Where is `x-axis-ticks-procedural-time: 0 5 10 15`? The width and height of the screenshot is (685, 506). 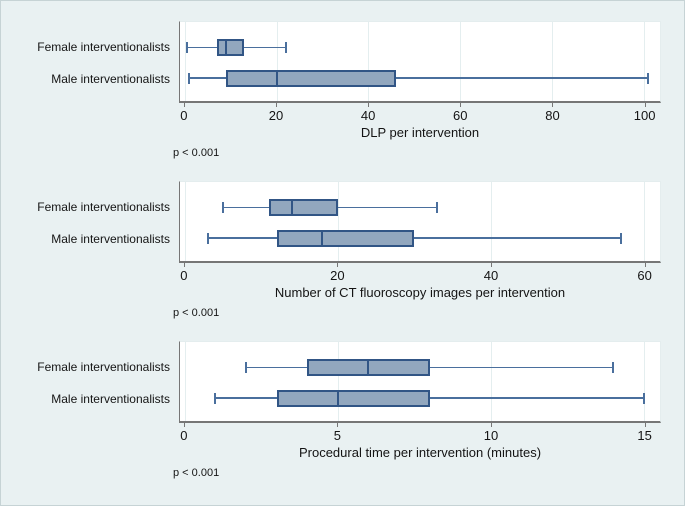 x-axis-ticks-procedural-time: 0 5 10 15 is located at coordinates (420, 433).